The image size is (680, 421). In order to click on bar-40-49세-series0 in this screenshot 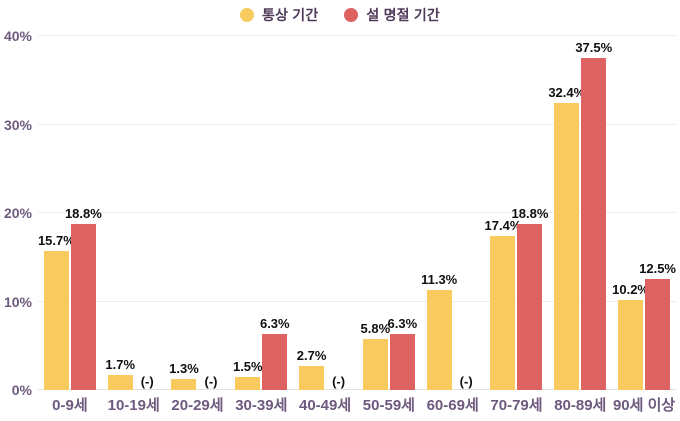, I will do `click(312, 378)`.